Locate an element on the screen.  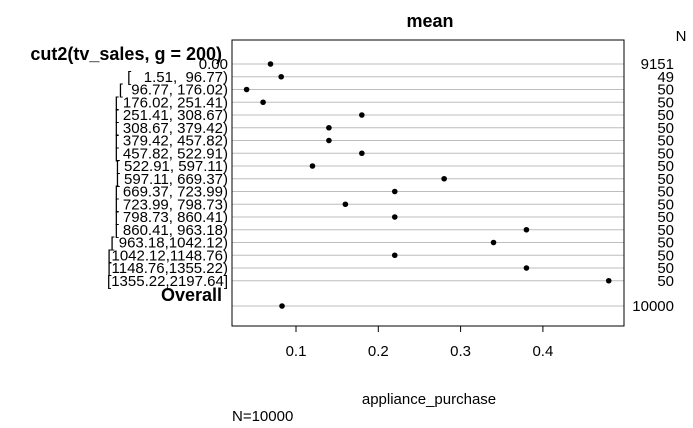
row-label-15: [ 963.18,1042.12) is located at coordinates (169, 243).